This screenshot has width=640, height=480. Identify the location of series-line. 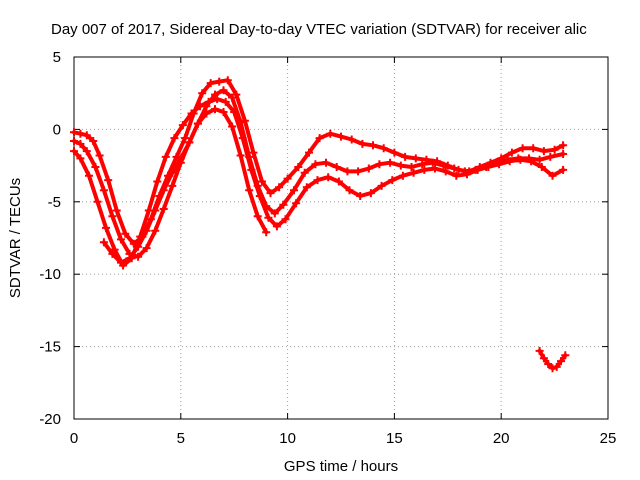
(185, 186).